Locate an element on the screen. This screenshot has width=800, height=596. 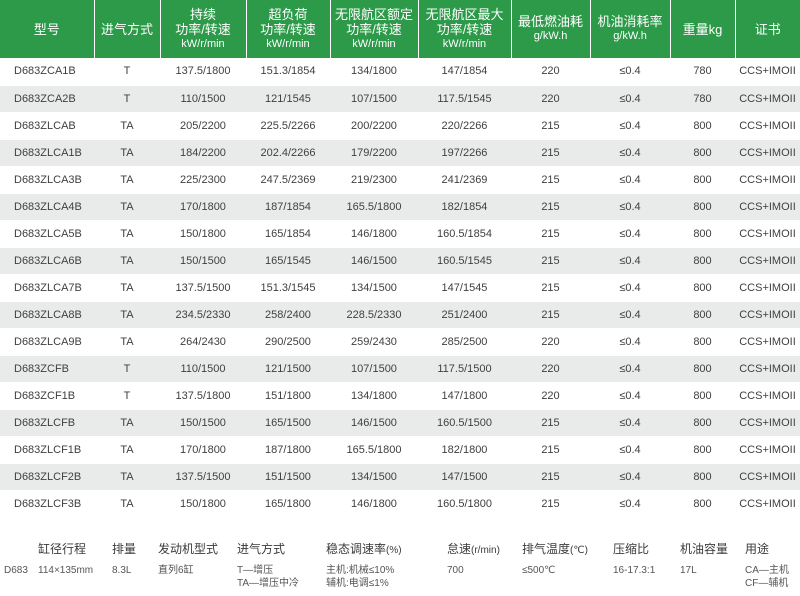
overload-power-cell: 151/1500 is located at coordinates (288, 477).